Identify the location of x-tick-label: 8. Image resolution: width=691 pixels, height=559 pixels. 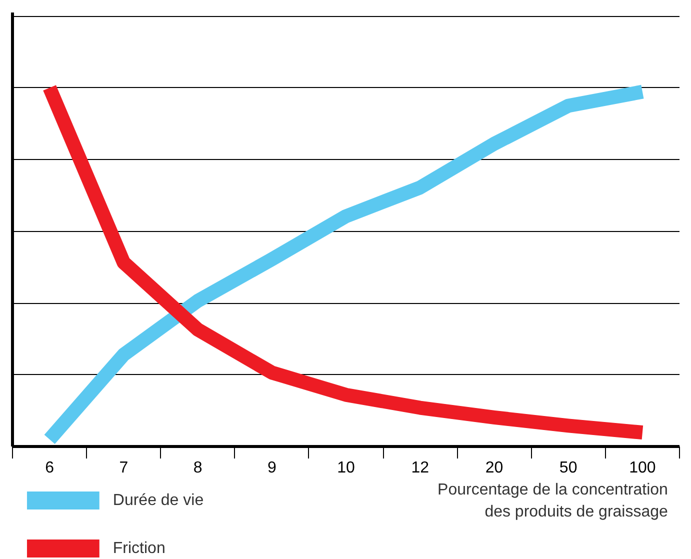
(197, 468).